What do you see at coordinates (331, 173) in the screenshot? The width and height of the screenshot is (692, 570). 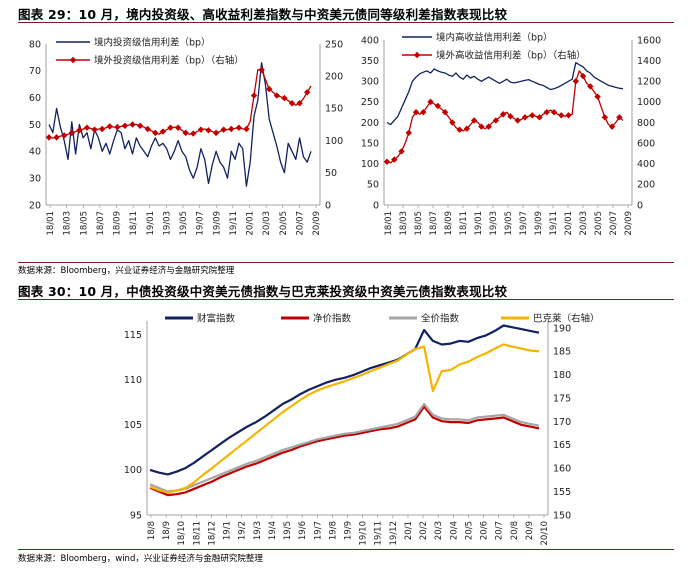 I see `y-right-tick-label: 50` at bounding box center [331, 173].